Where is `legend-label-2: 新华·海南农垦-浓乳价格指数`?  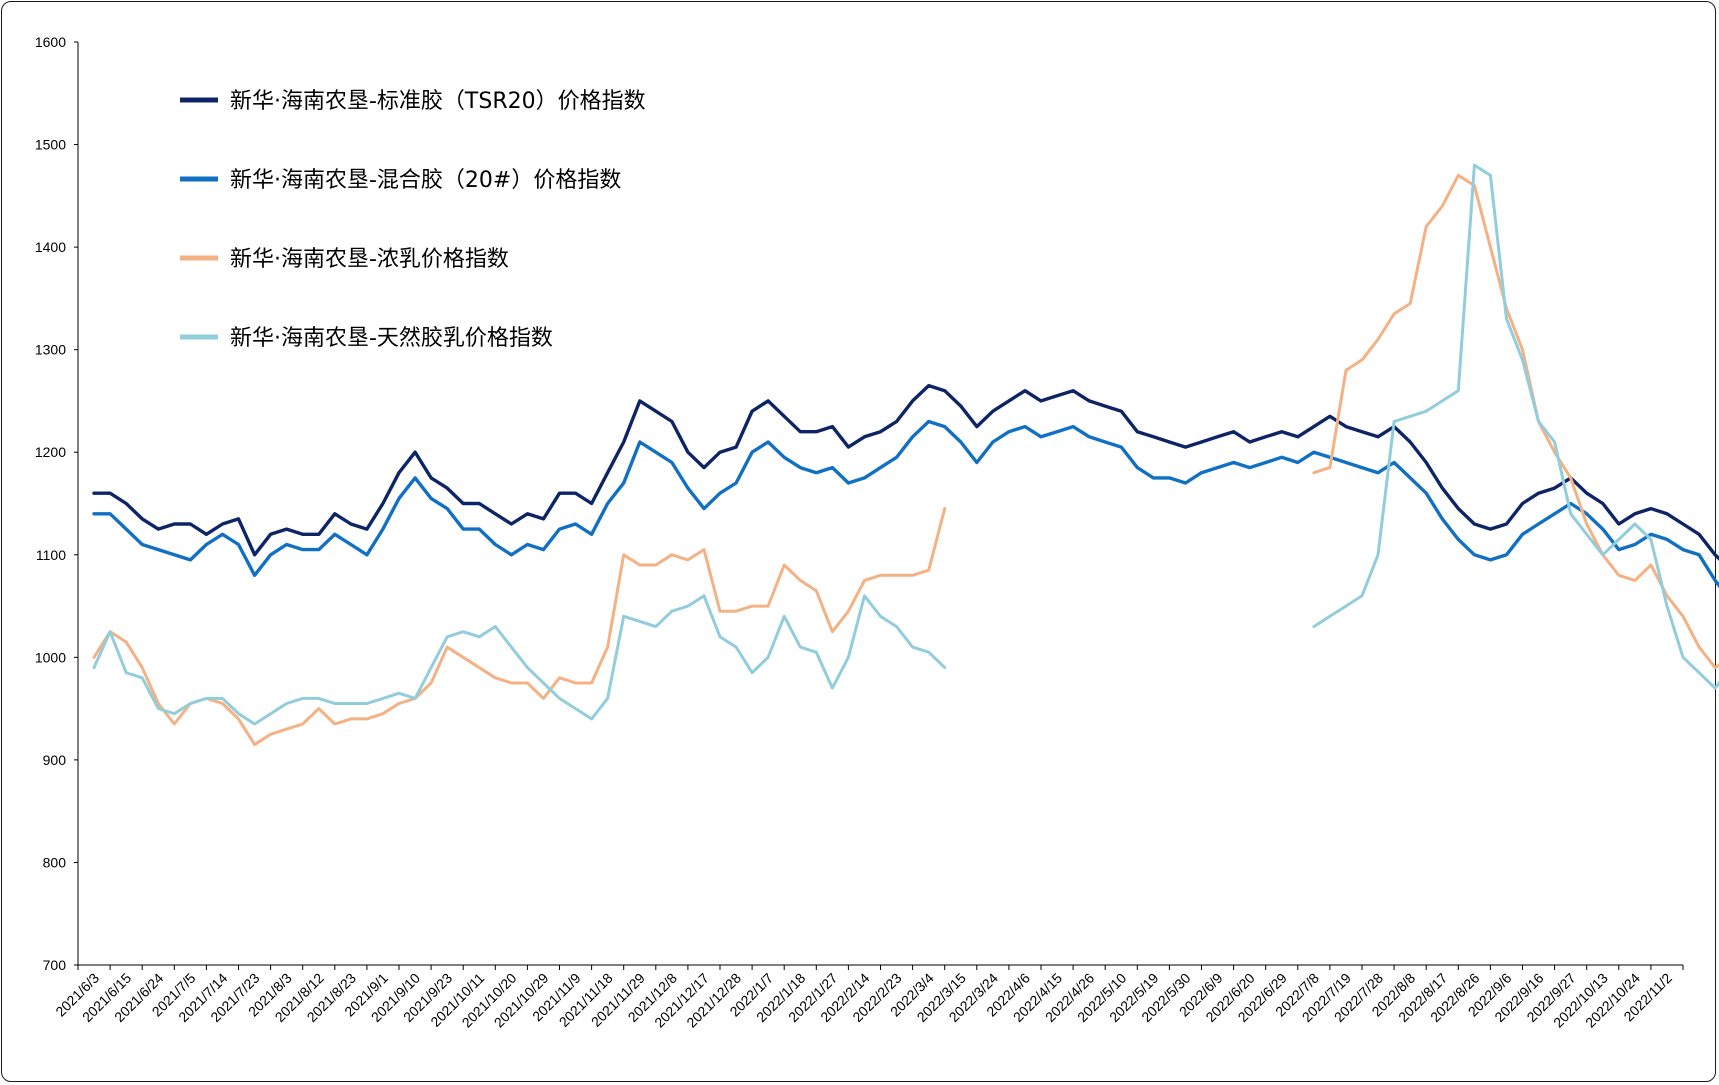
legend-label-2: 新华·海南农垦-浓乳价格指数 is located at coordinates (369, 259).